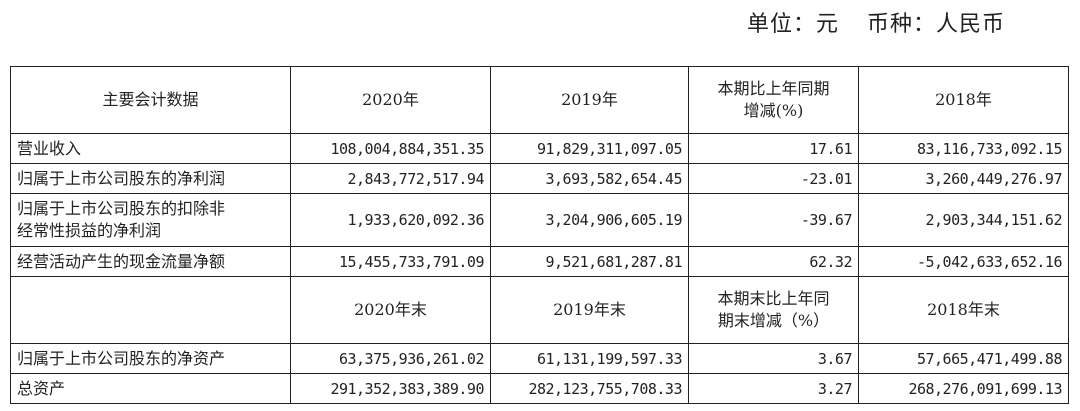  Describe the element at coordinates (963, 100) in the screenshot. I see `header-cell: 2018年` at that location.